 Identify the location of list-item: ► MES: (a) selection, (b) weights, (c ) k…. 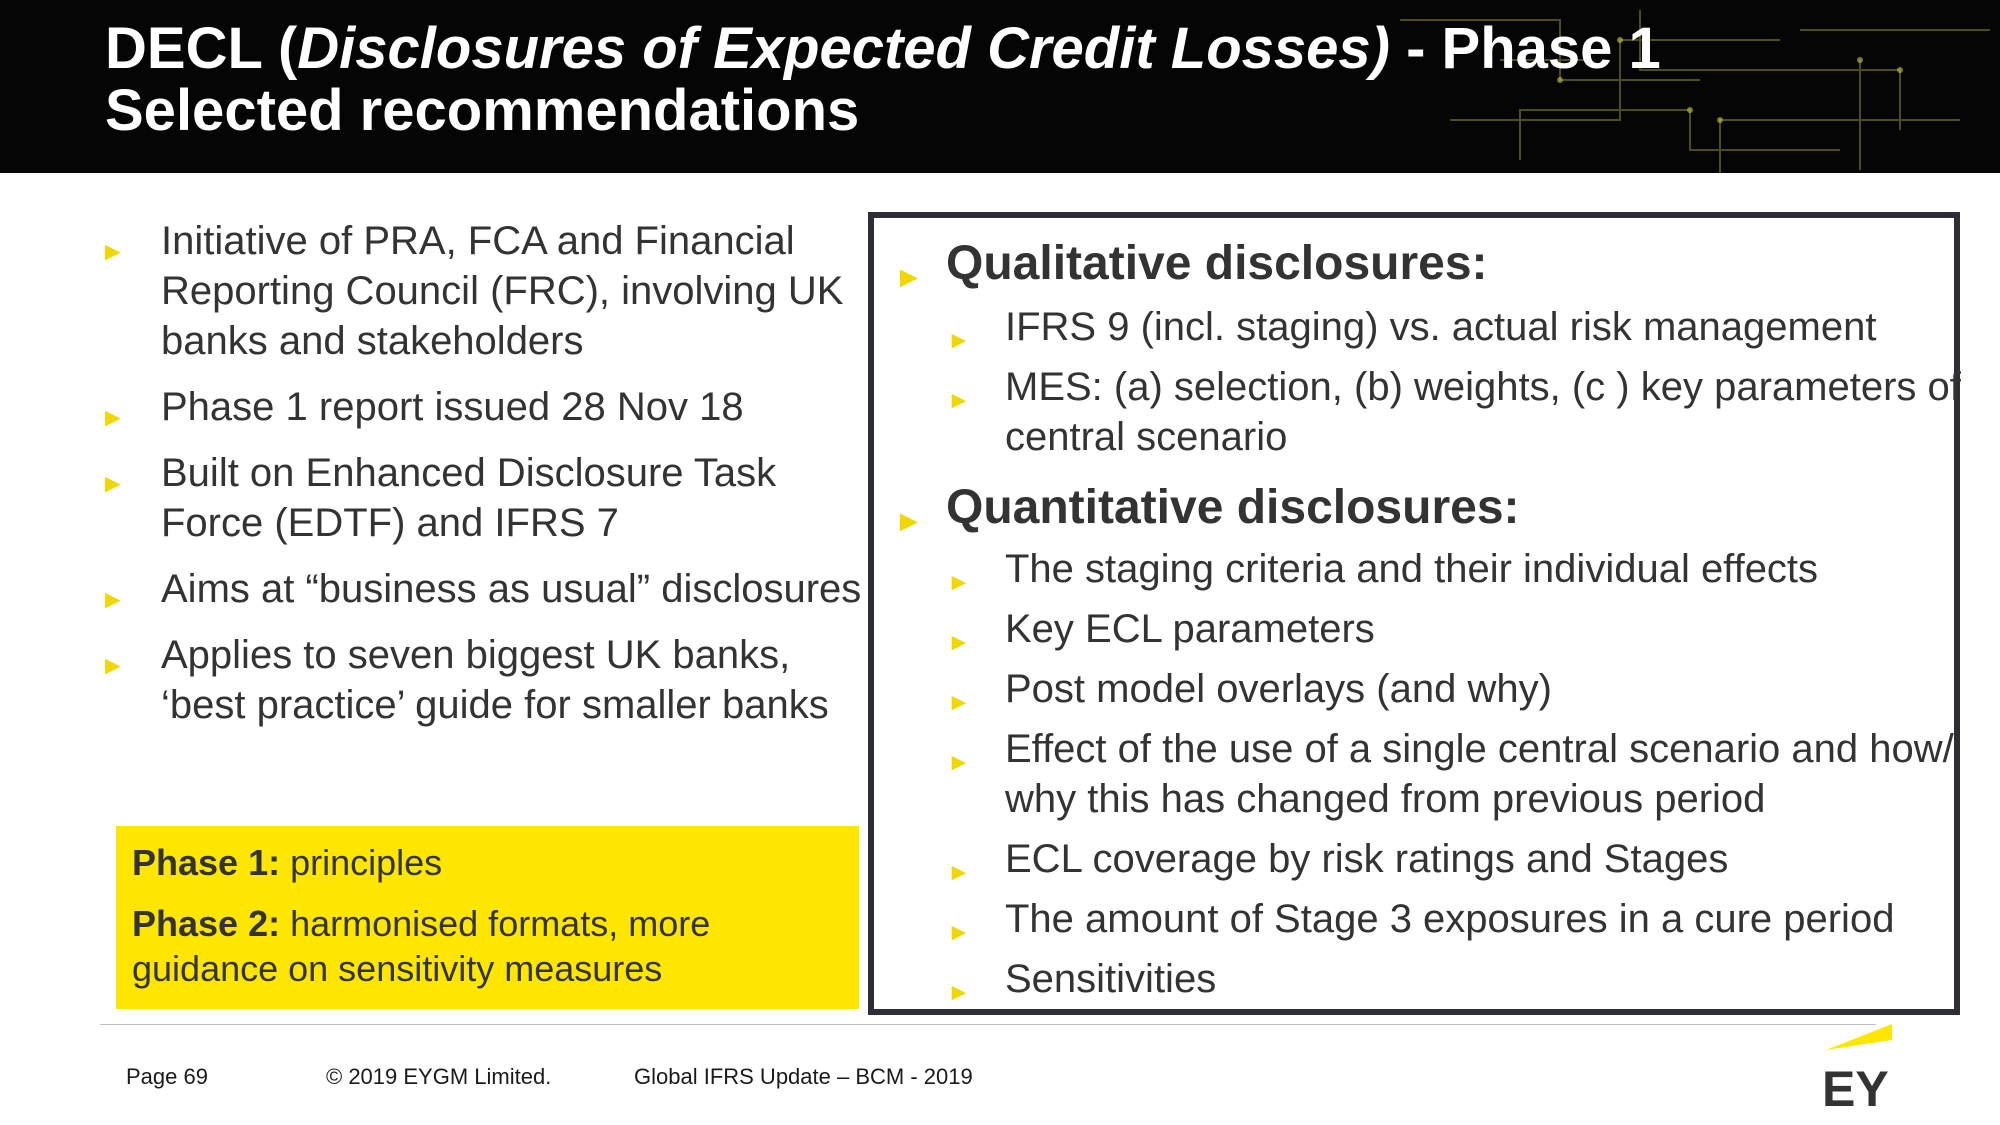
(1456, 412).